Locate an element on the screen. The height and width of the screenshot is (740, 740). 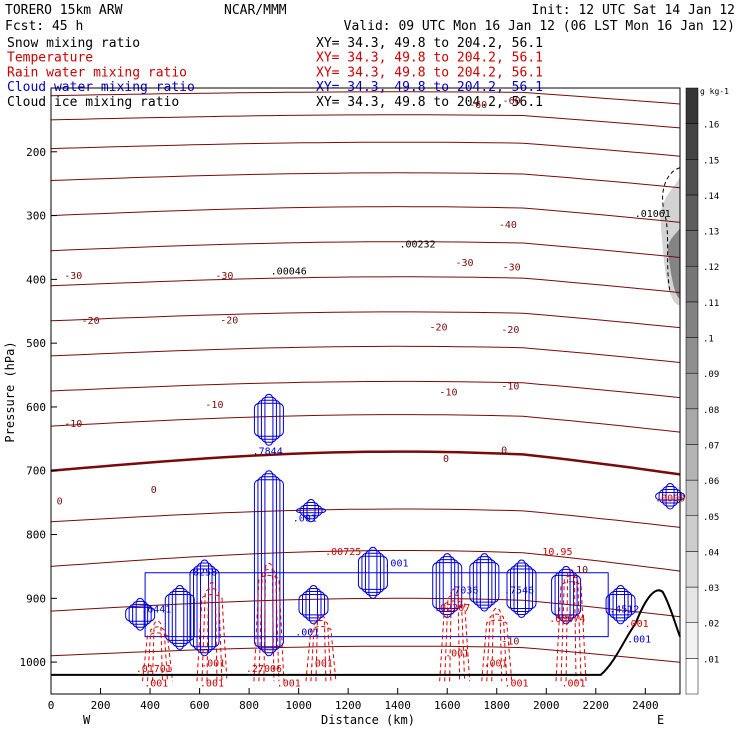
colorbar-tick-label: .04 is located at coordinates (711, 553).